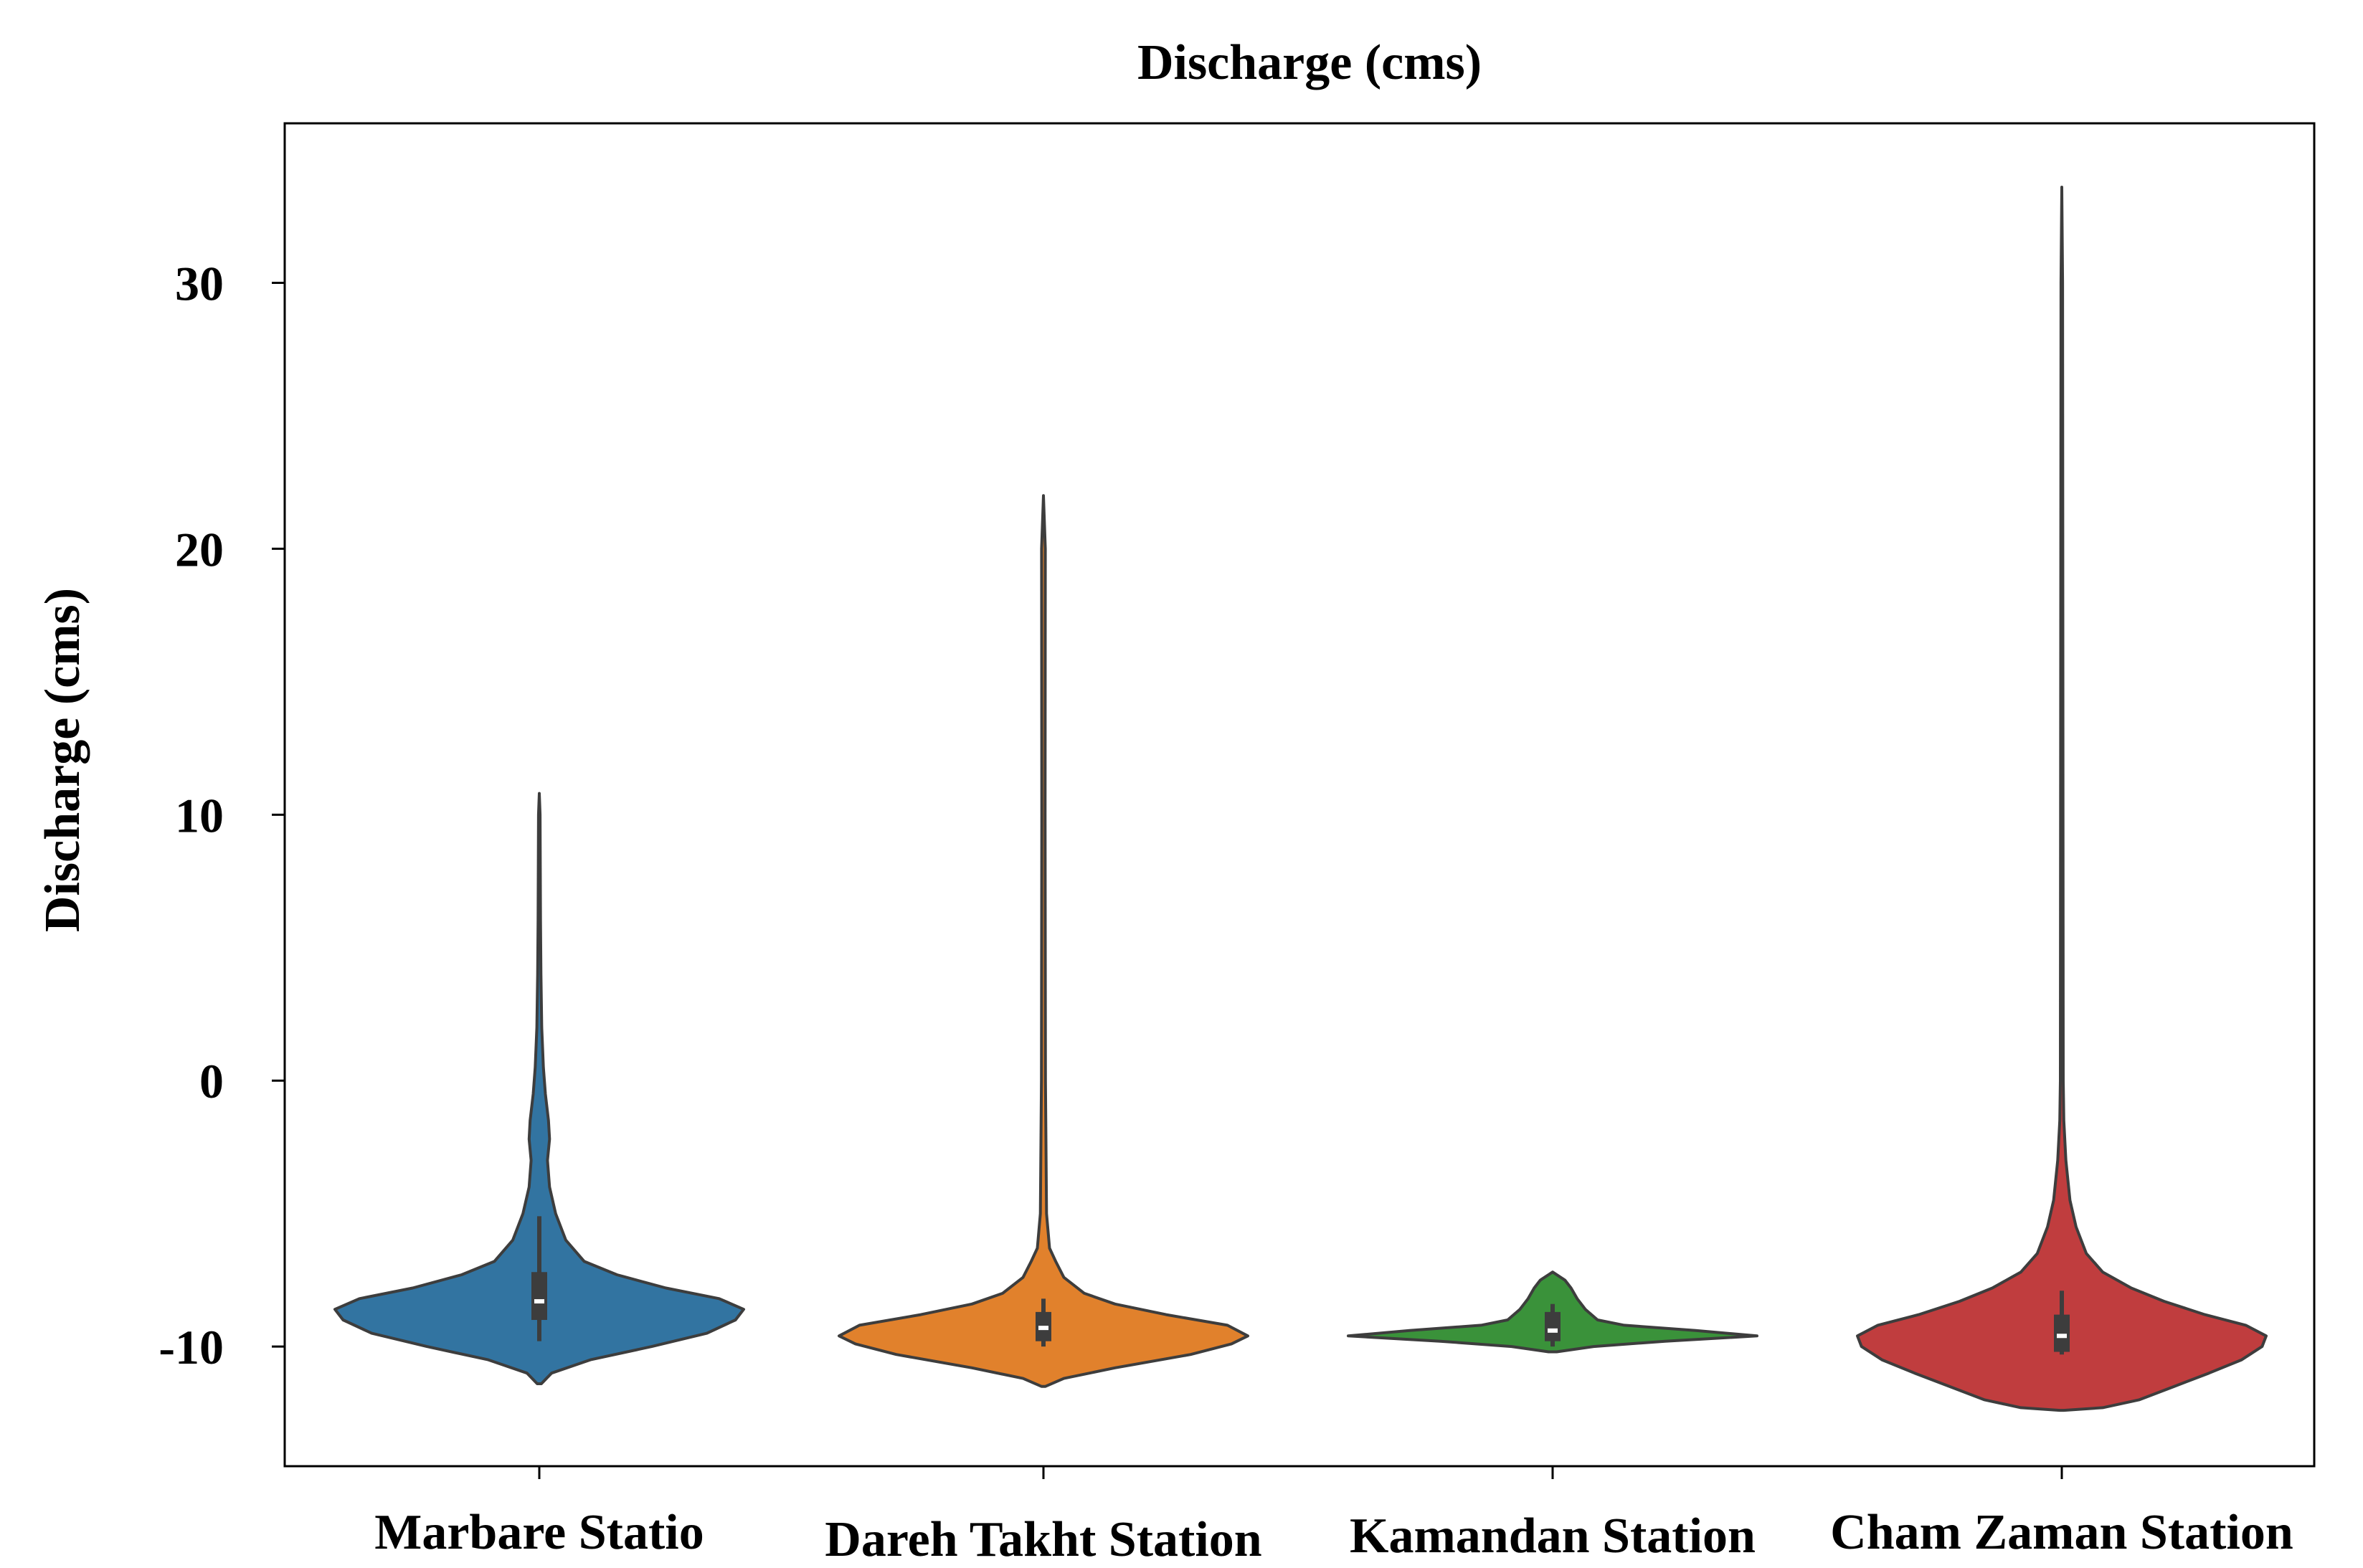 The height and width of the screenshot is (1568, 2363). Describe the element at coordinates (1553, 1536) in the screenshot. I see `x-tick-label: Kamandan Station` at that location.